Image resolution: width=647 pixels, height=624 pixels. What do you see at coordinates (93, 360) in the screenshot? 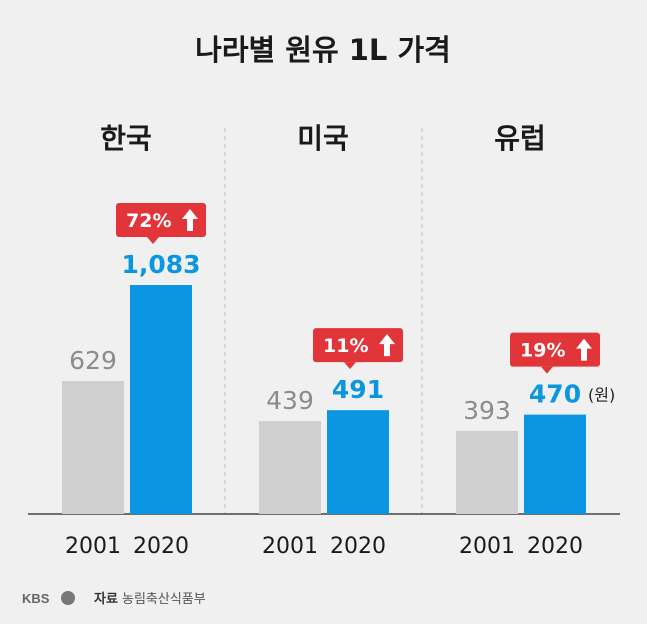
I see `data-label: 629` at bounding box center [93, 360].